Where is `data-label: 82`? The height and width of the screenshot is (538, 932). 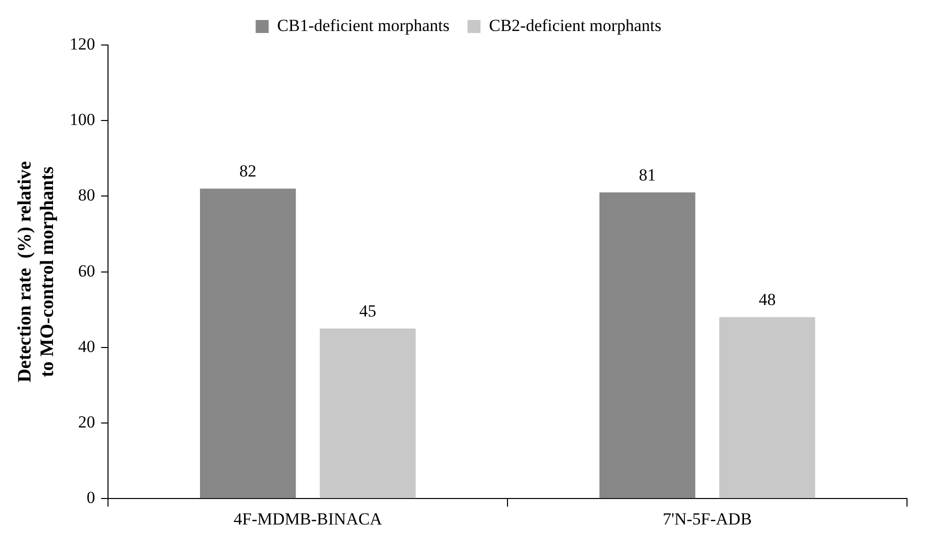
data-label: 82 is located at coordinates (247, 171).